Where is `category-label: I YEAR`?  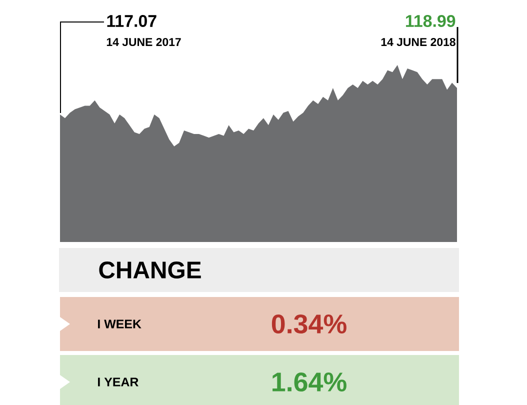
category-label: I YEAR is located at coordinates (118, 382).